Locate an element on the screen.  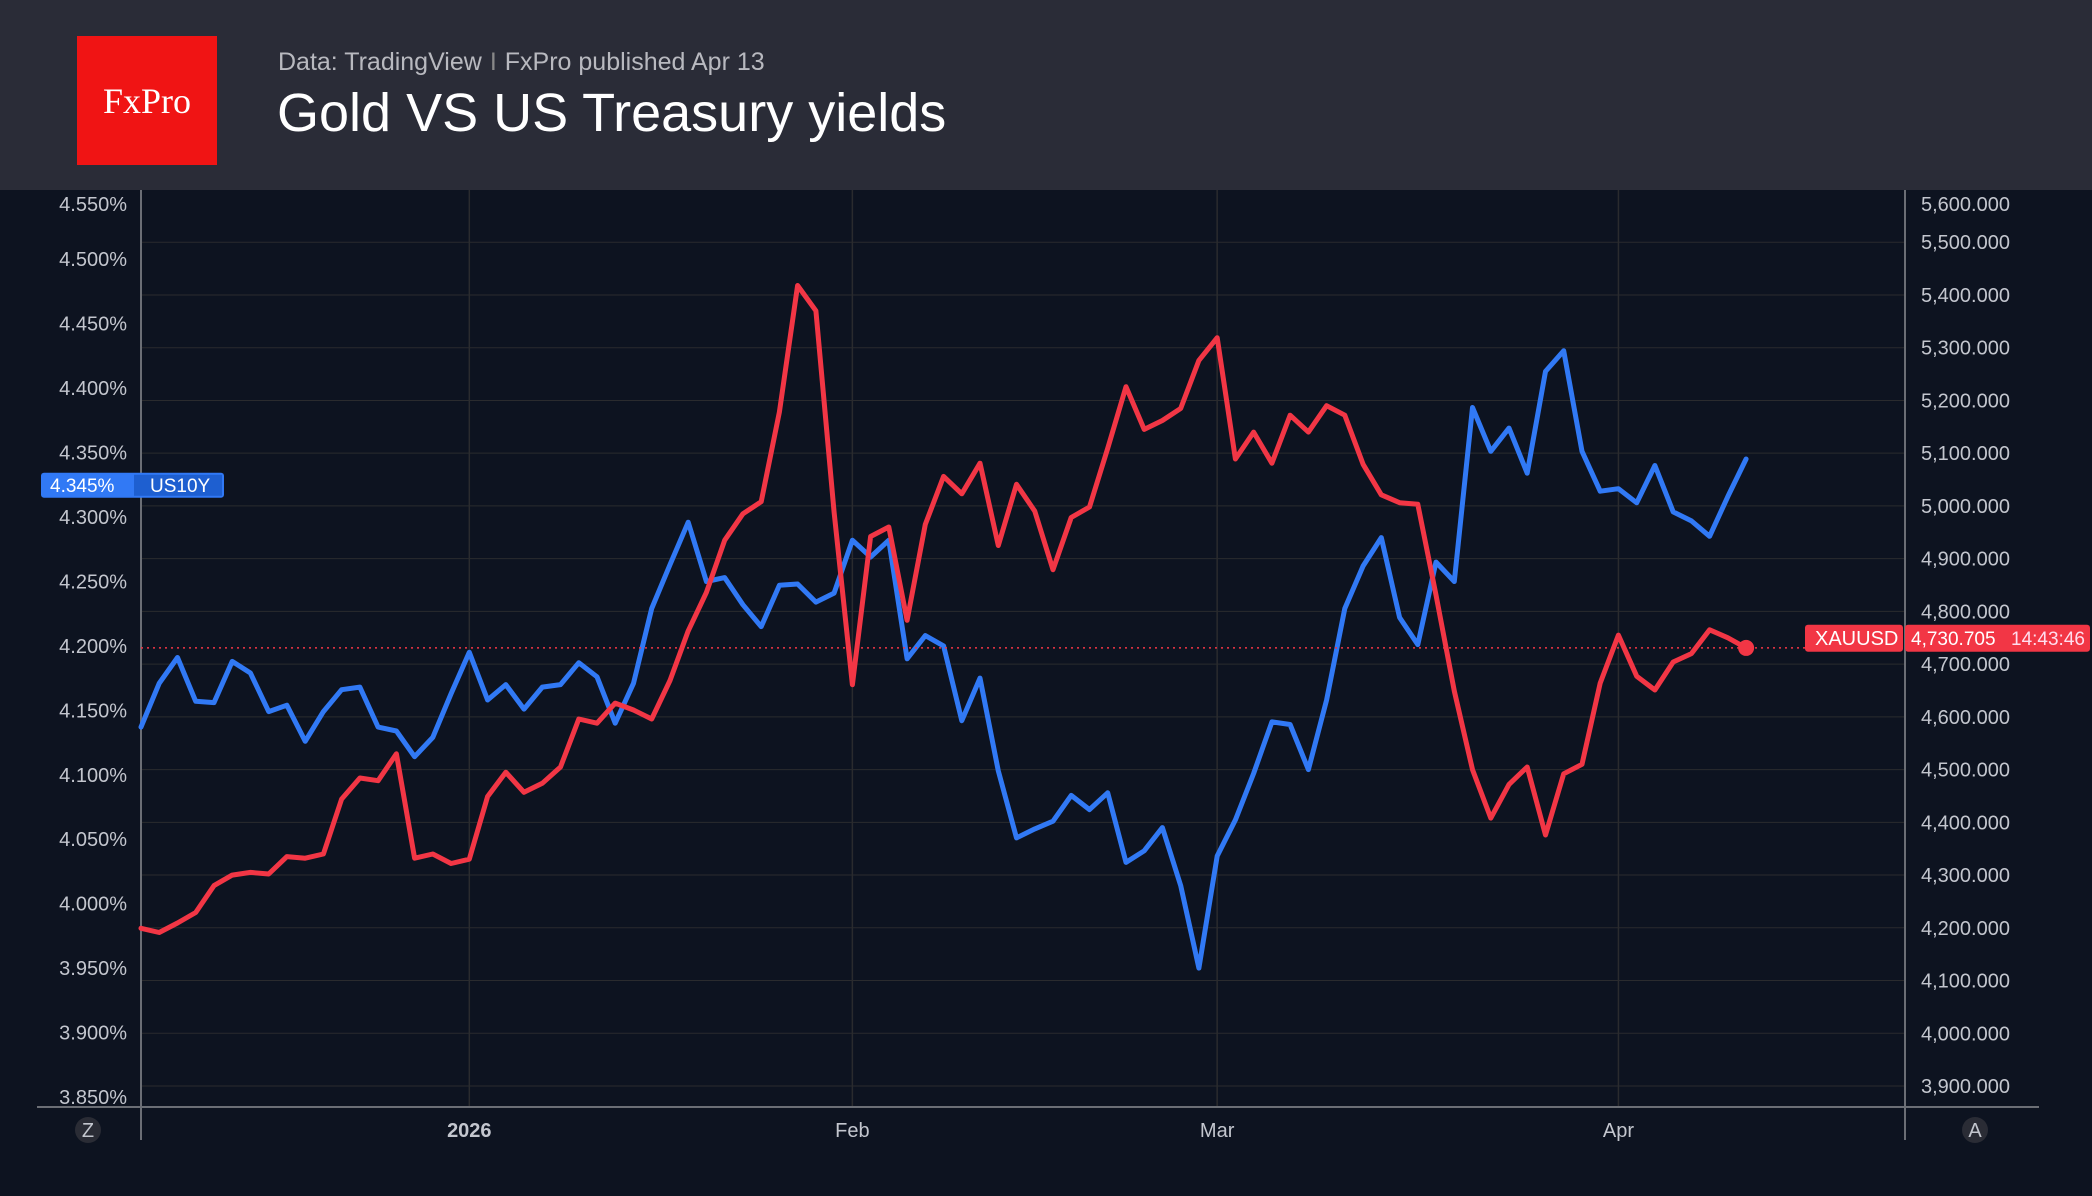
us10y-name: US10Y is located at coordinates (180, 486).